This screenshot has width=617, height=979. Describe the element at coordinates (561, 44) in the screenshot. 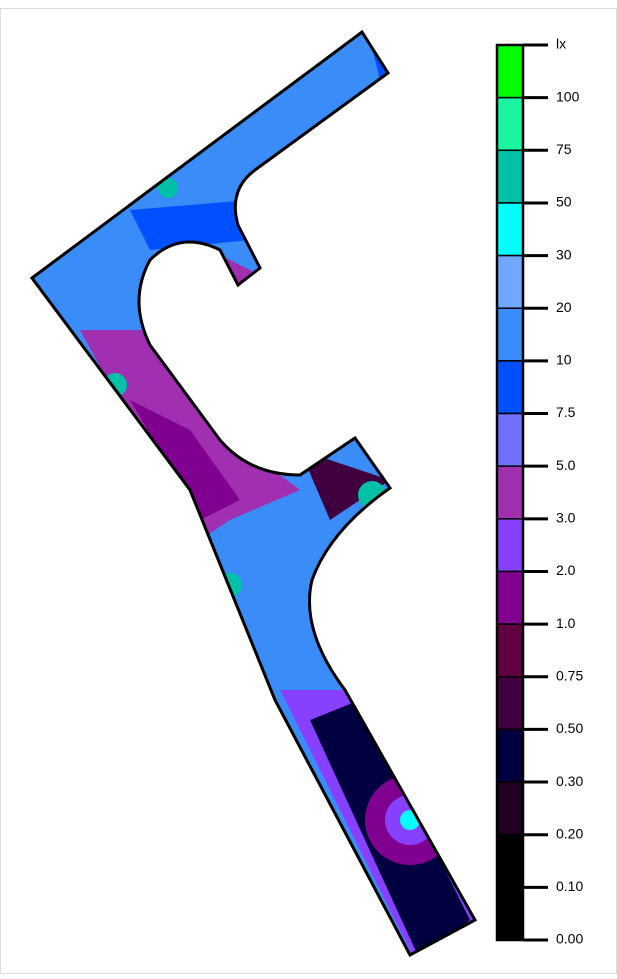

I see `legend-label: lx` at that location.